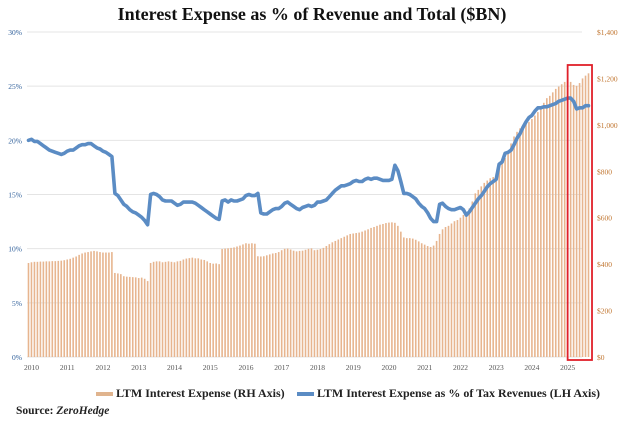  Describe the element at coordinates (460, 367) in the screenshot. I see `x-tick-label: 2022` at that location.